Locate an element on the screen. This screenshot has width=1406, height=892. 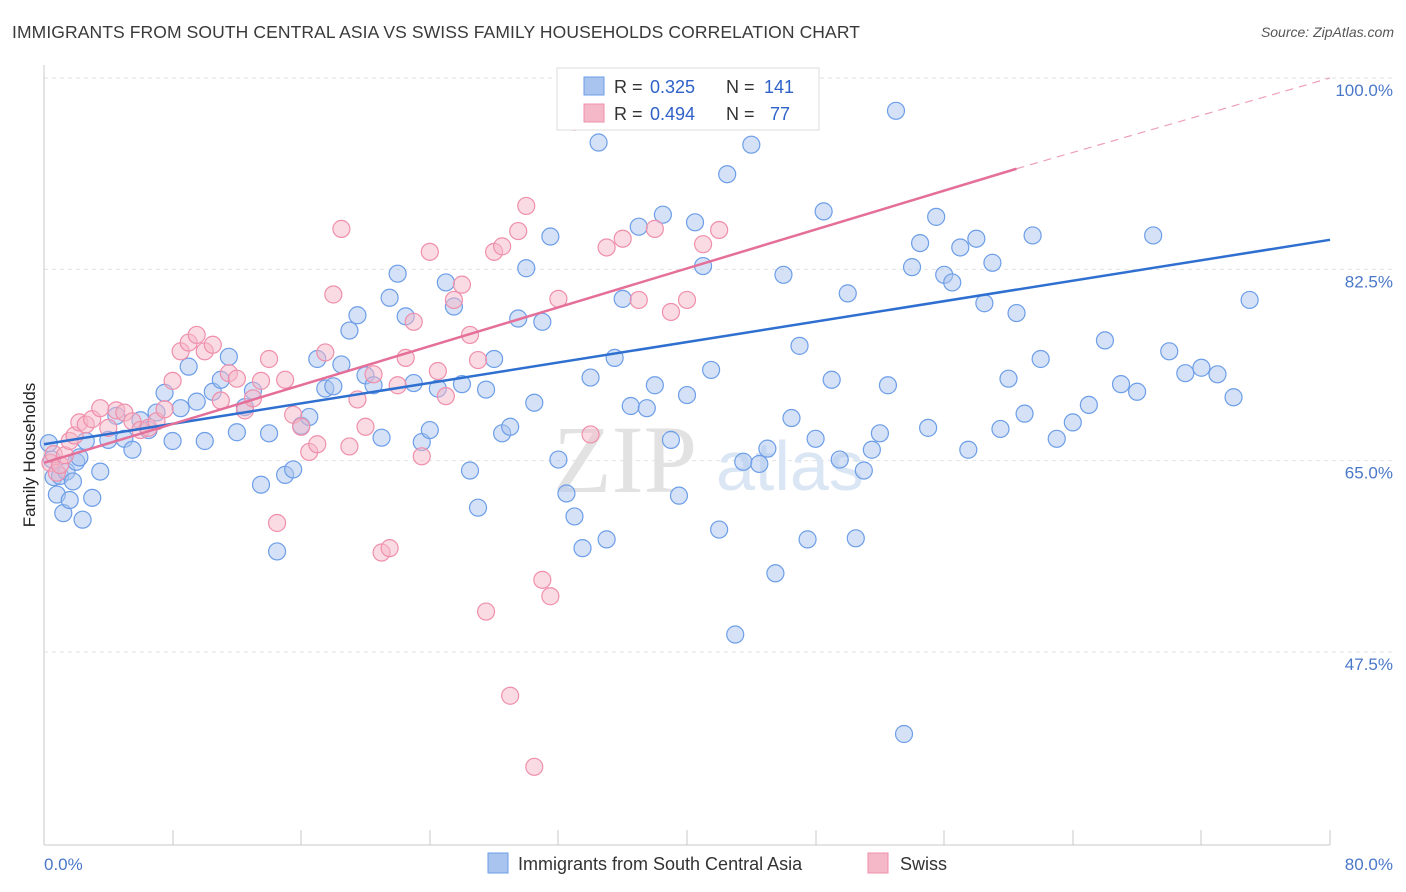
legend-n-value-1: 141 is located at coordinates (779, 87).